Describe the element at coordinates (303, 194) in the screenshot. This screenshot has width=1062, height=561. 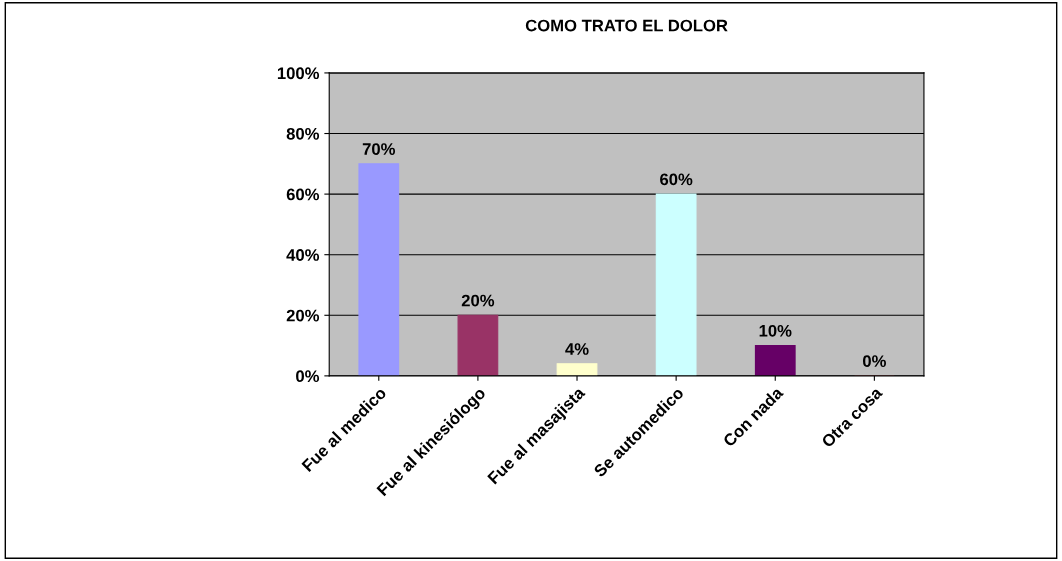
I see `y-tick-label: 60%` at that location.